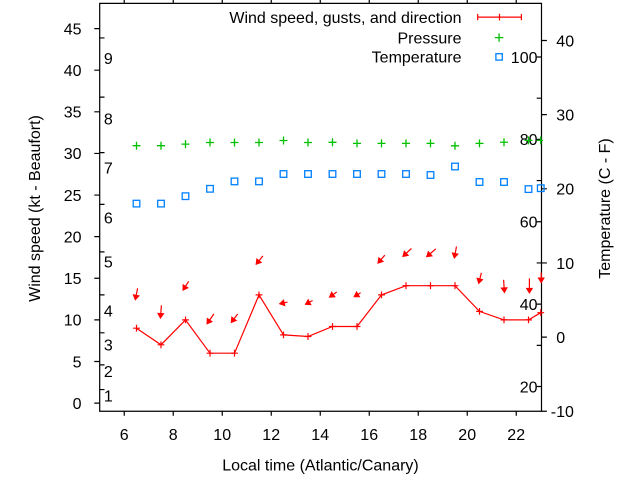  Describe the element at coordinates (271, 435) in the screenshot. I see `svg-text: 12` at that location.